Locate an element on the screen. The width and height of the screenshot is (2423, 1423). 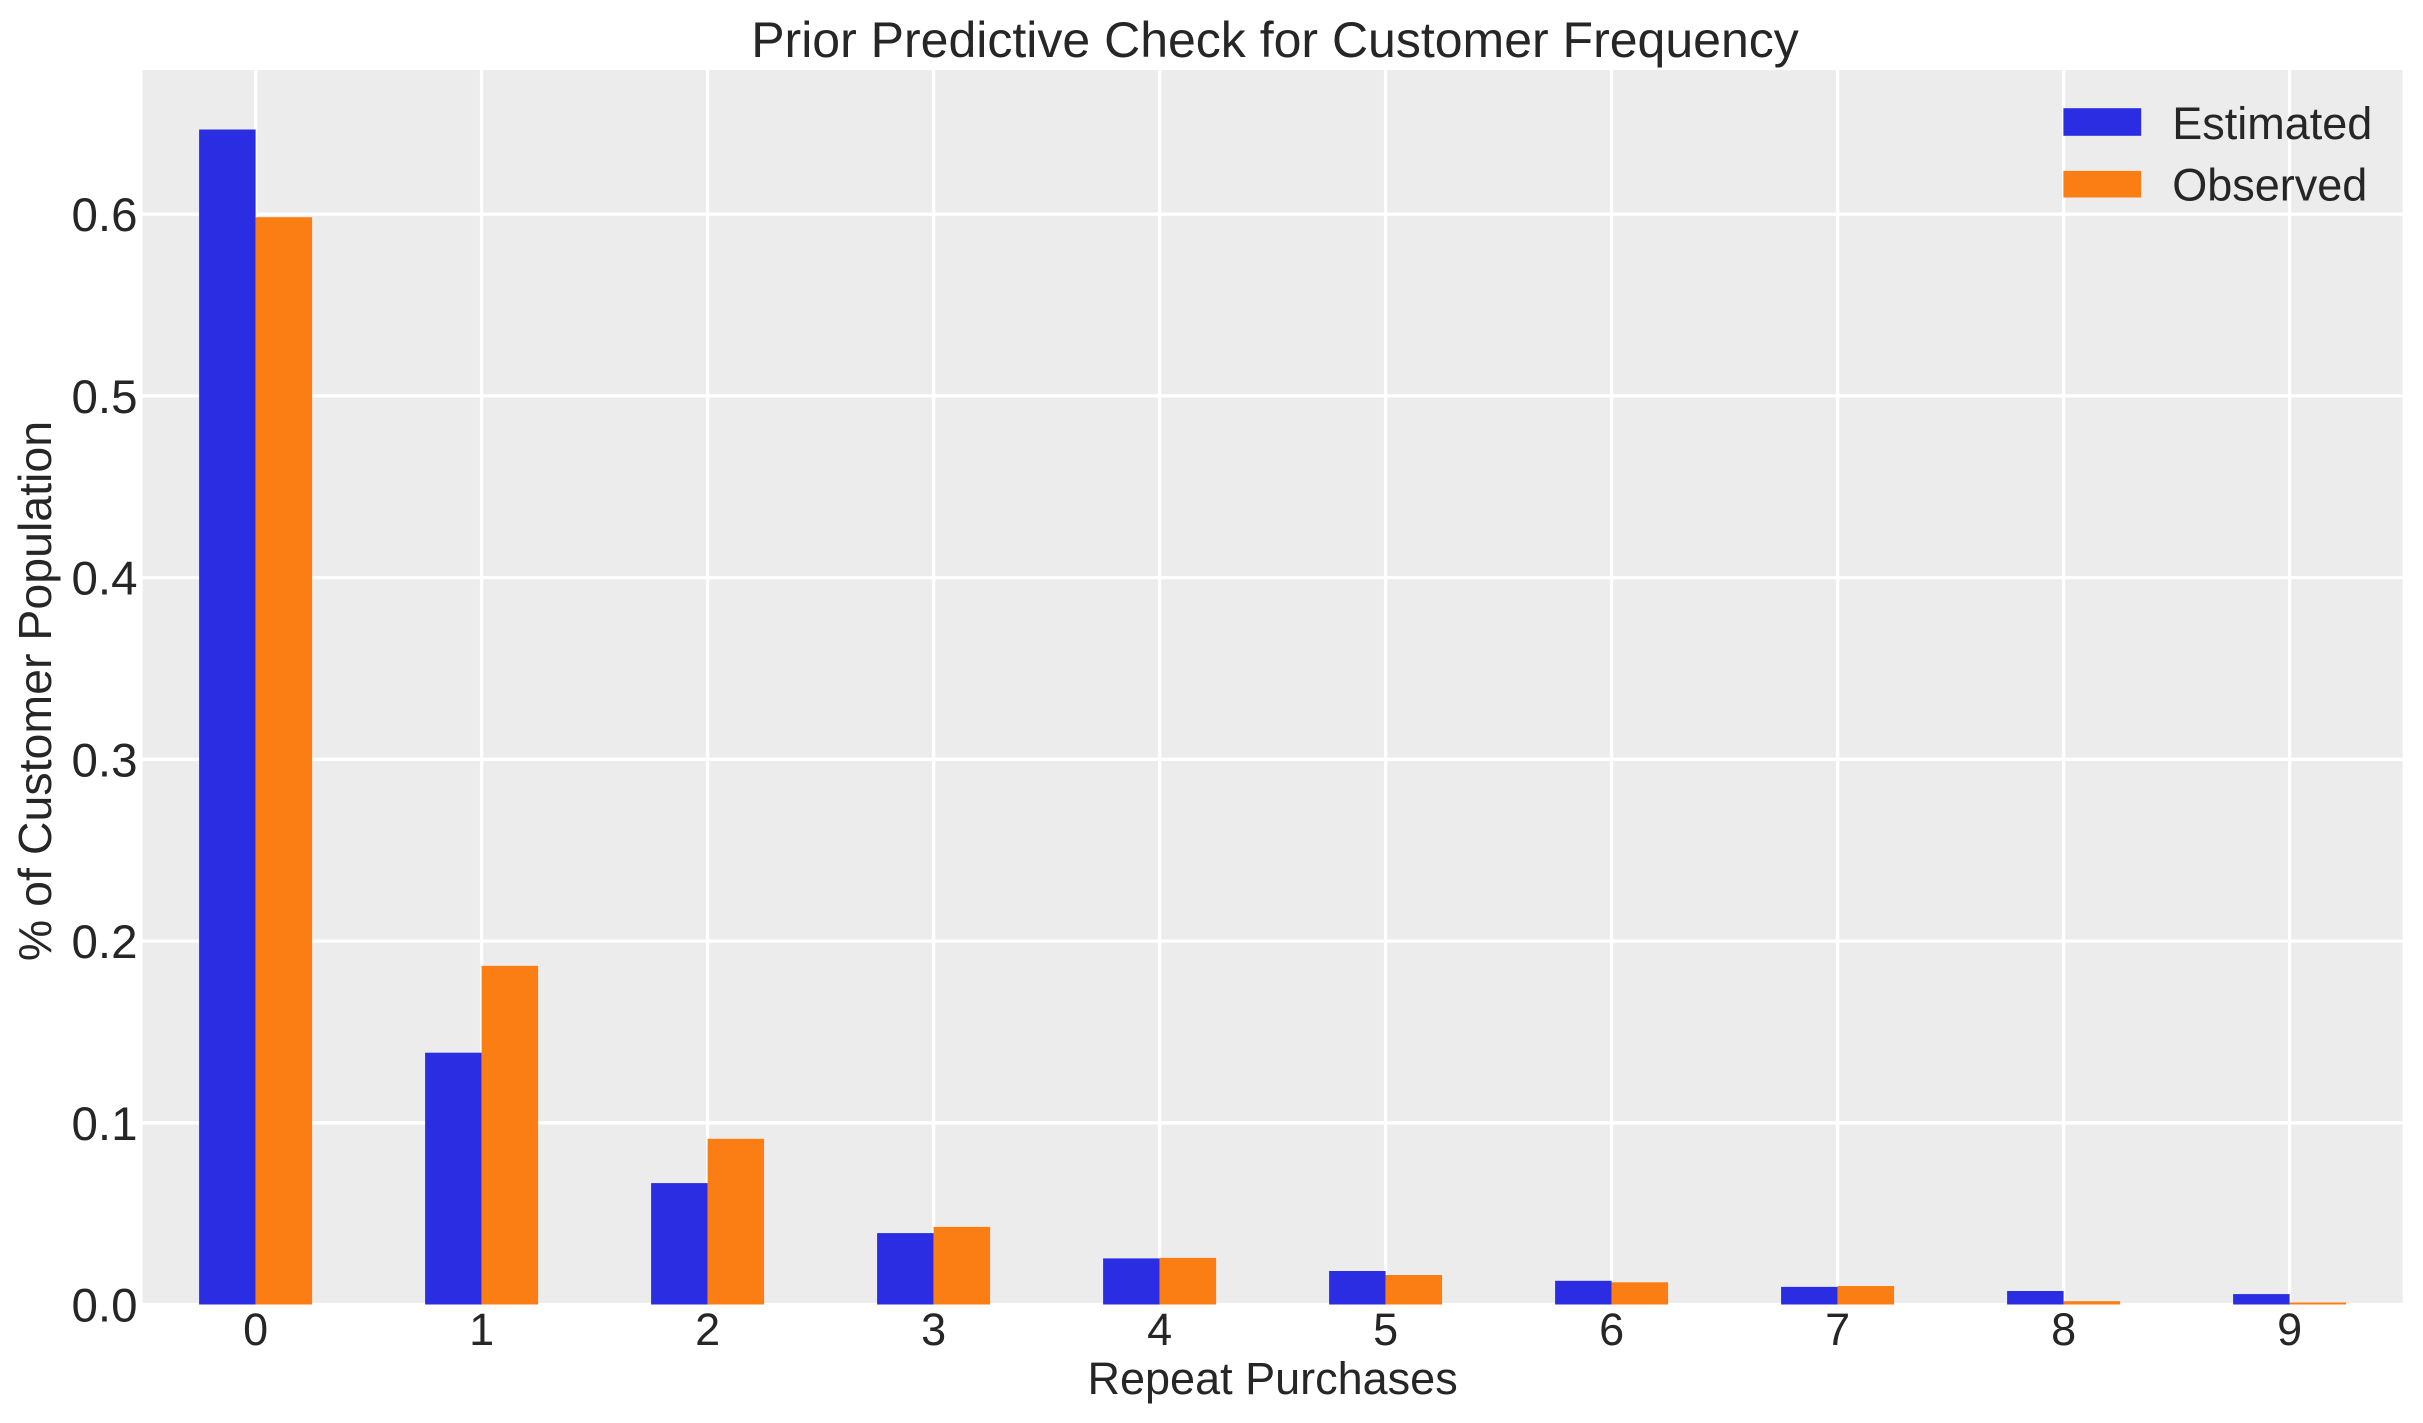
svg-text: 0.5 is located at coordinates (104, 397).